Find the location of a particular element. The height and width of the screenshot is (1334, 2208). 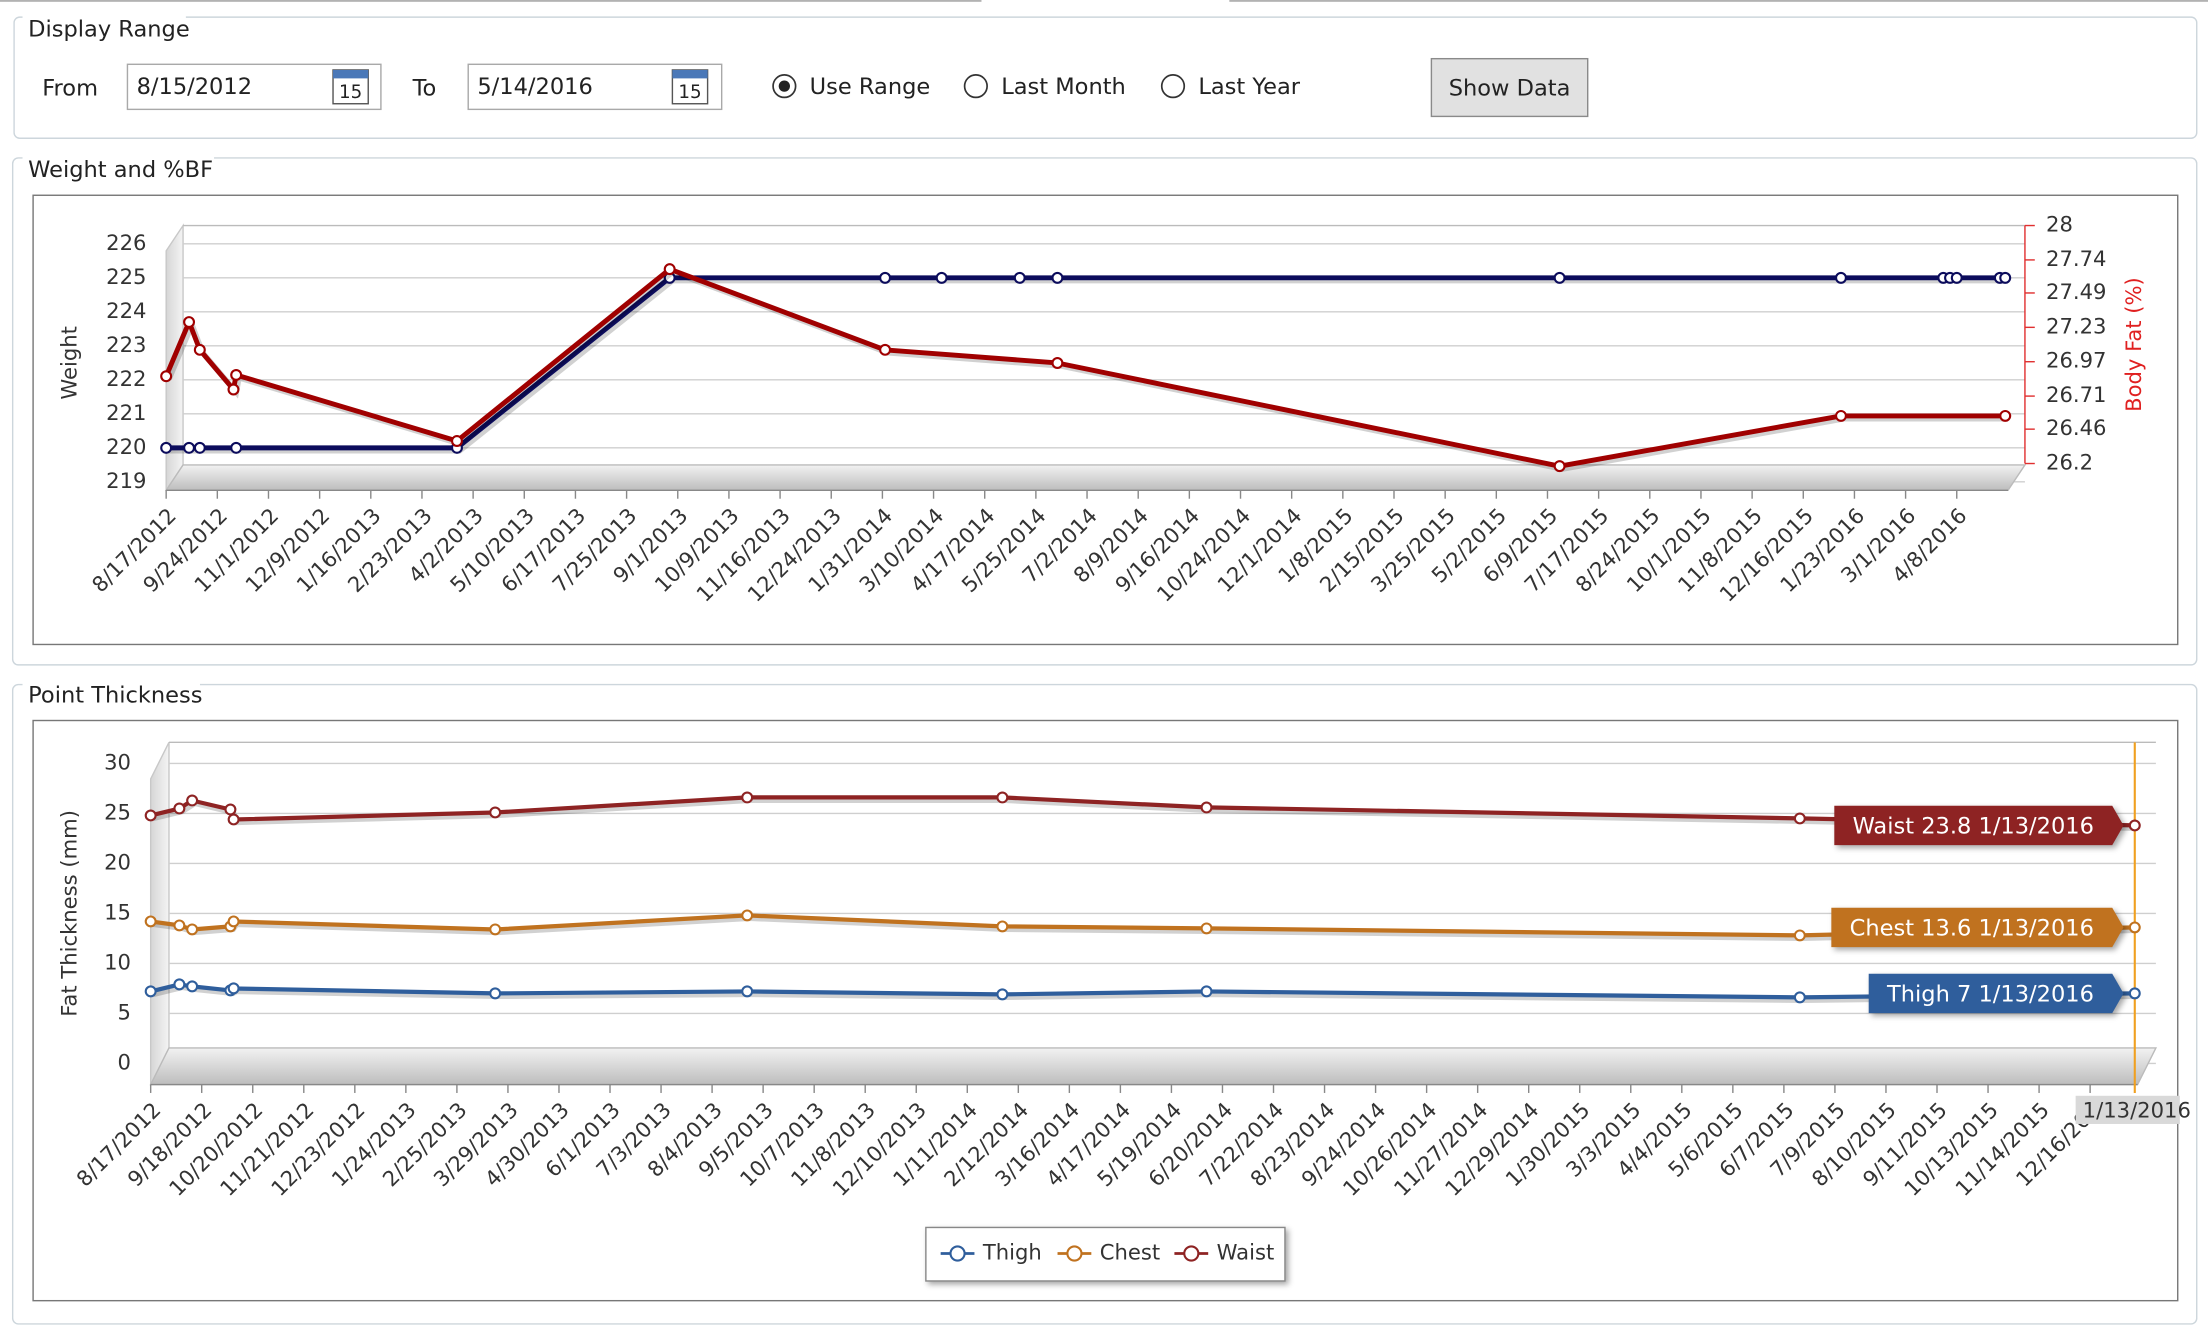

y-tick-label: 0 is located at coordinates (124, 1061).